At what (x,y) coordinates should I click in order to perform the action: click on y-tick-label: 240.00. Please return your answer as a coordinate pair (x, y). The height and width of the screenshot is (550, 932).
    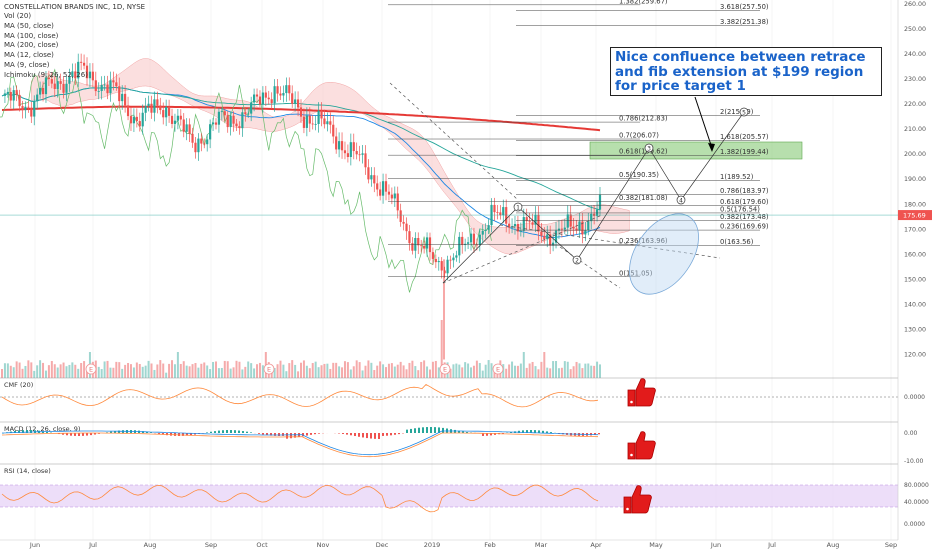
    Looking at the image, I should click on (915, 54).